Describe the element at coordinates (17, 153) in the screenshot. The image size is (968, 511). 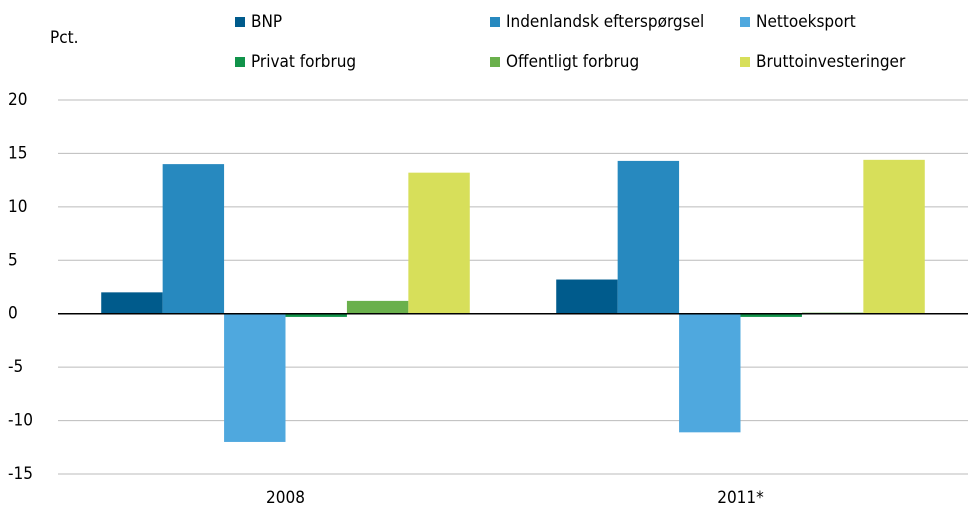
I see `y-tick-label: 15` at that location.